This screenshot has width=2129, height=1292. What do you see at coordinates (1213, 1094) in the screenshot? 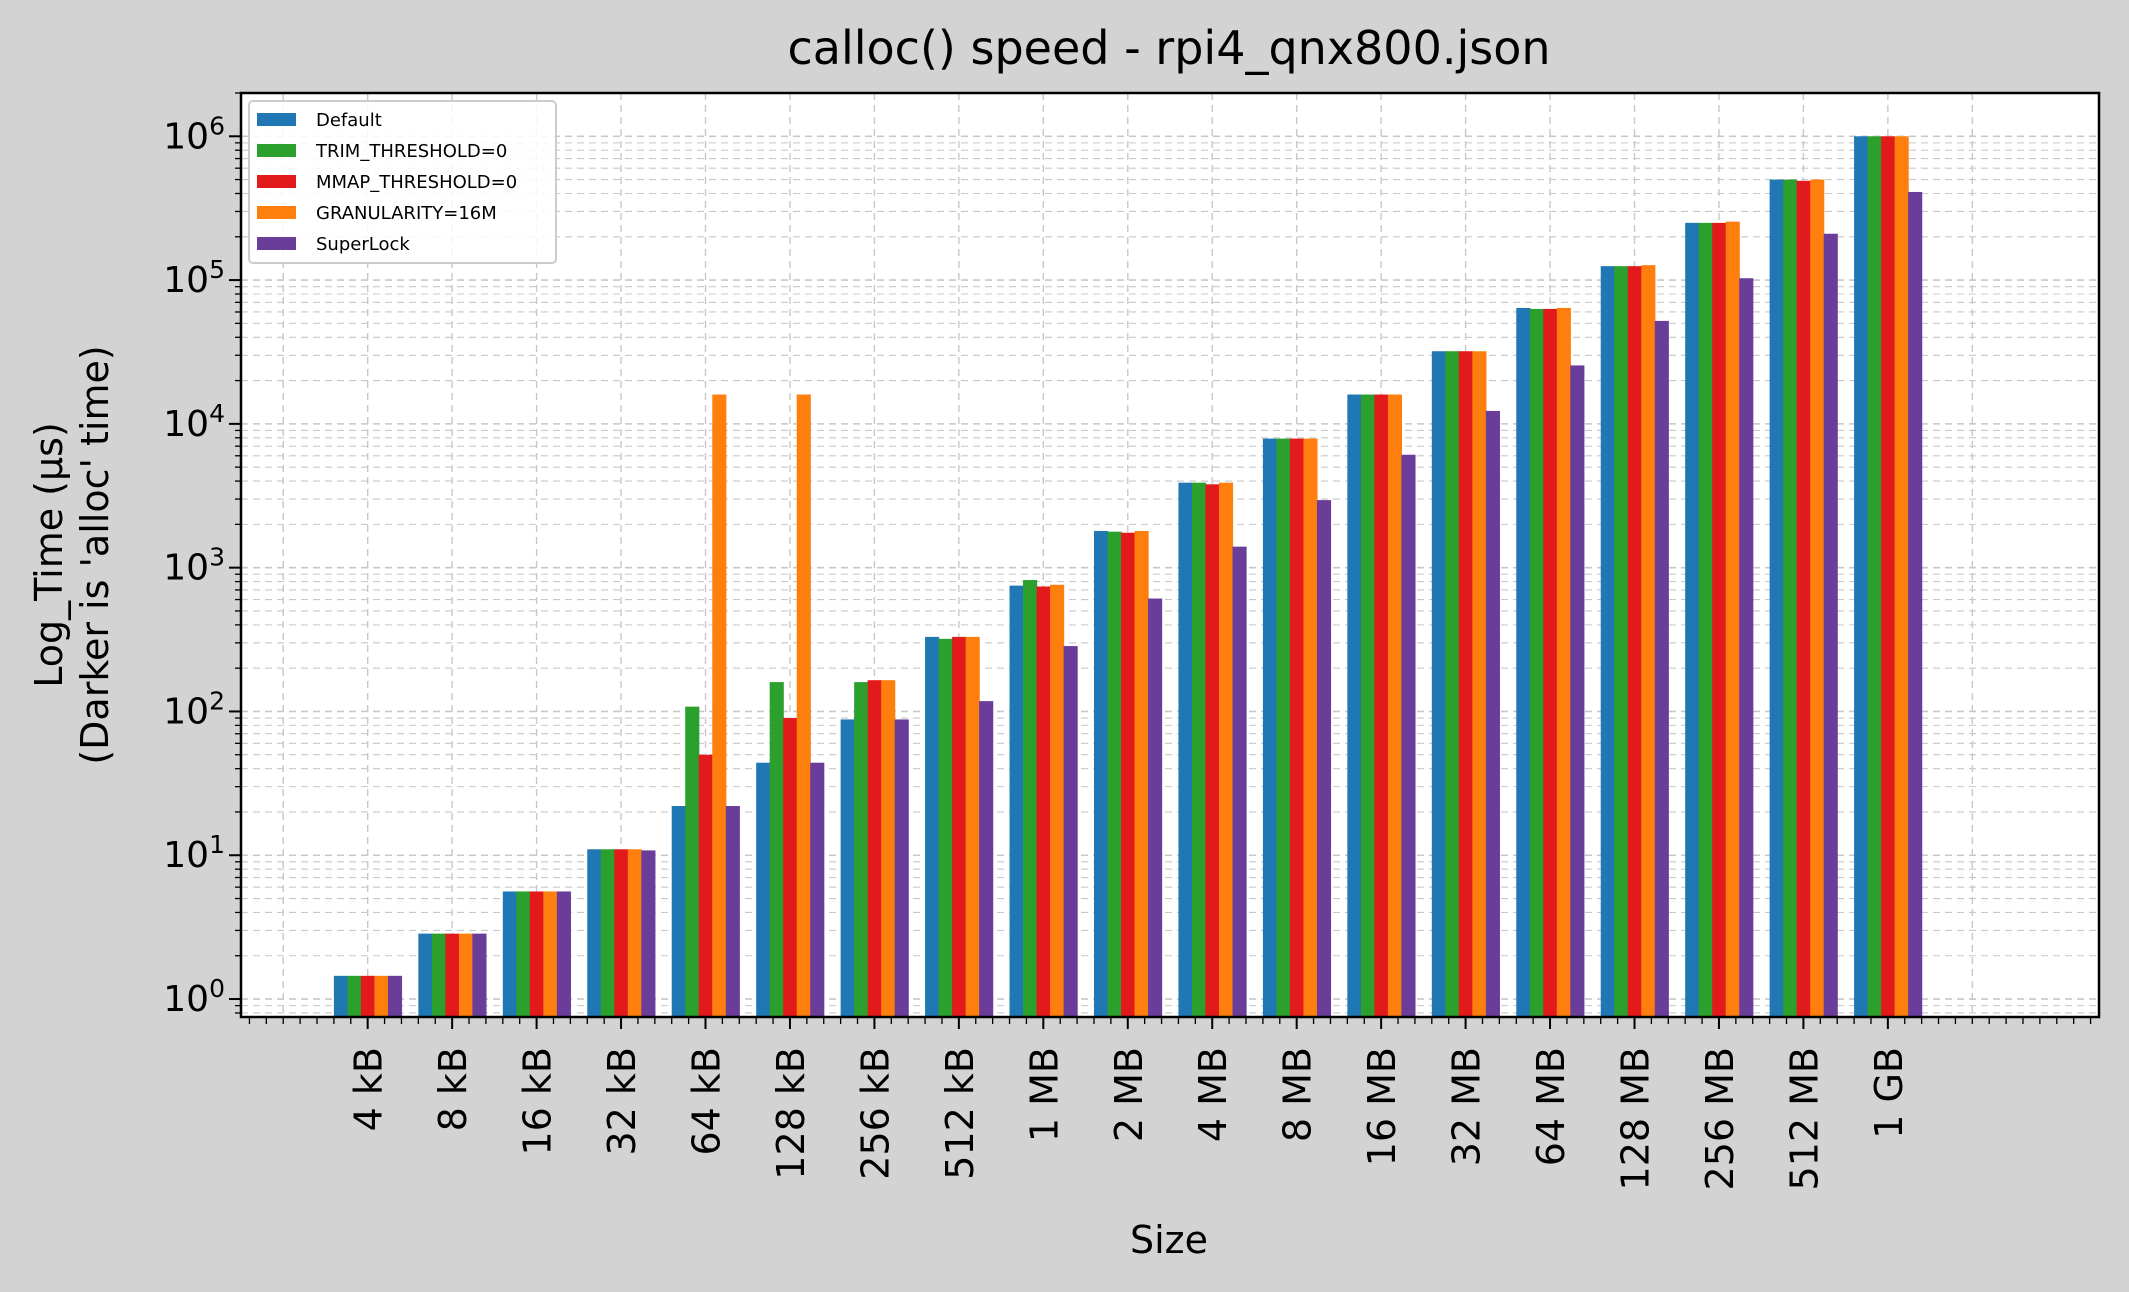
I see `x-tick-label: 4 MB` at bounding box center [1213, 1094].